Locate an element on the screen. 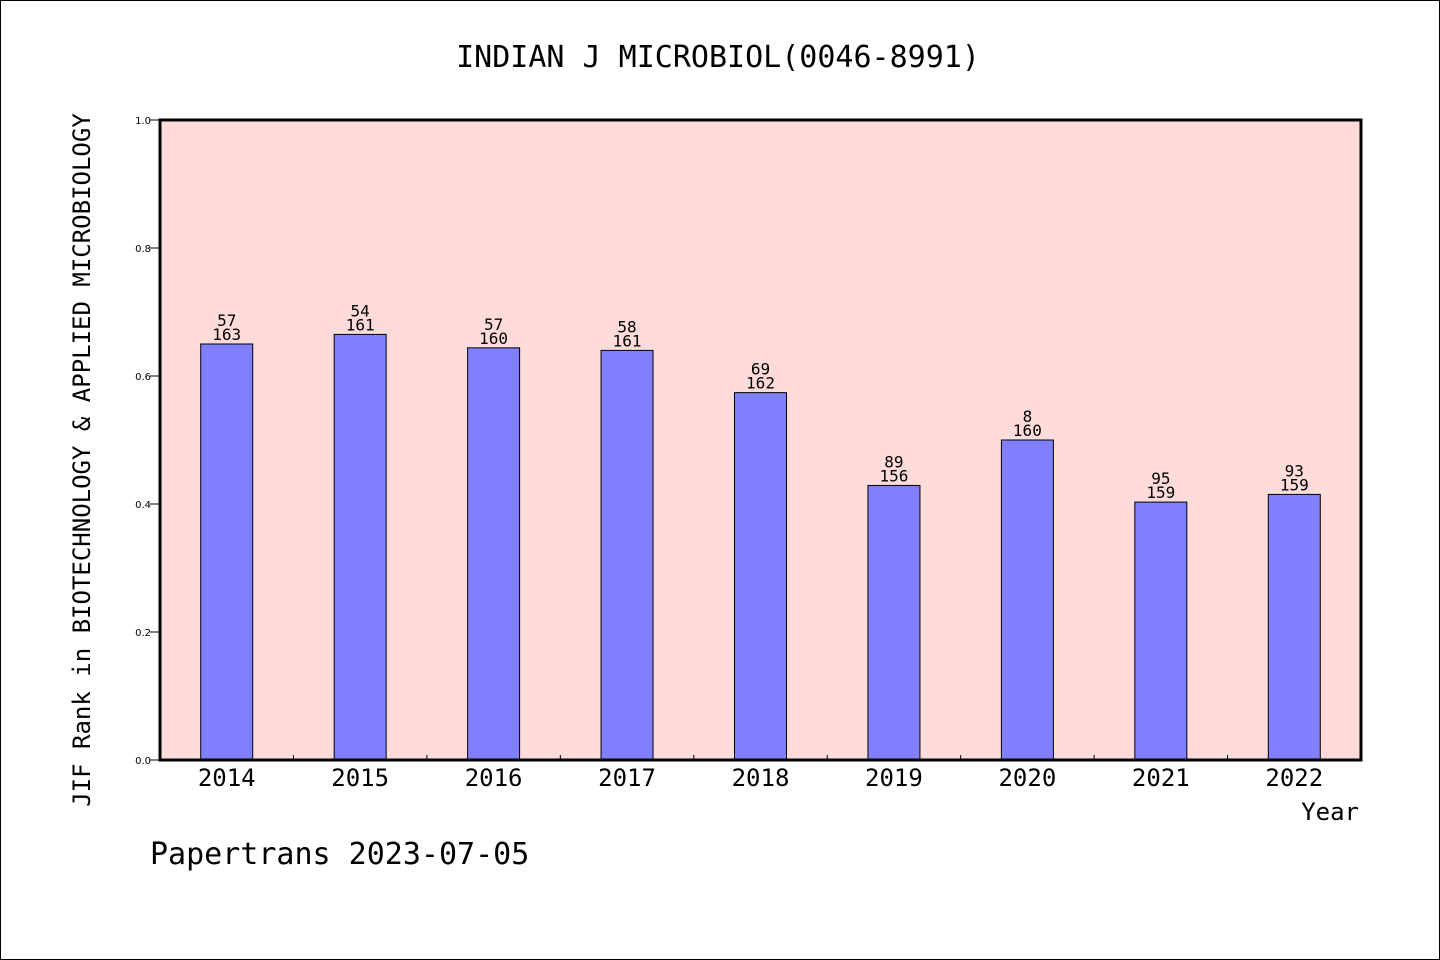 This screenshot has width=1440, height=960. y-tick-label: 0.0 is located at coordinates (143, 761).